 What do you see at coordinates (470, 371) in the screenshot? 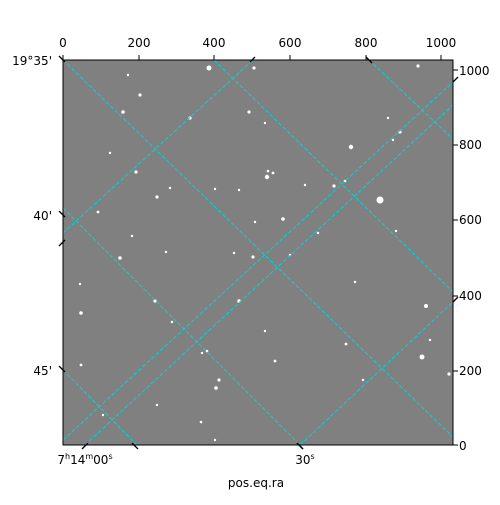
I see `y-tick-label-200: 200` at bounding box center [470, 371].